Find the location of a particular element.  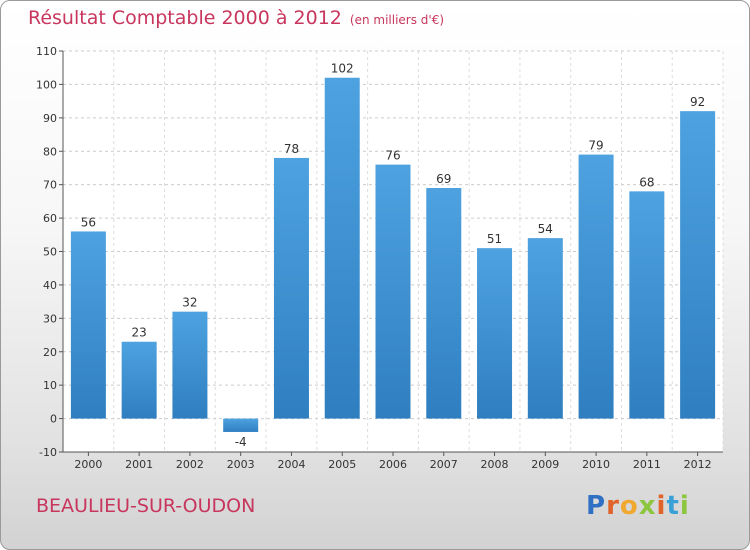

data-label-2010: 79 is located at coordinates (595, 146).